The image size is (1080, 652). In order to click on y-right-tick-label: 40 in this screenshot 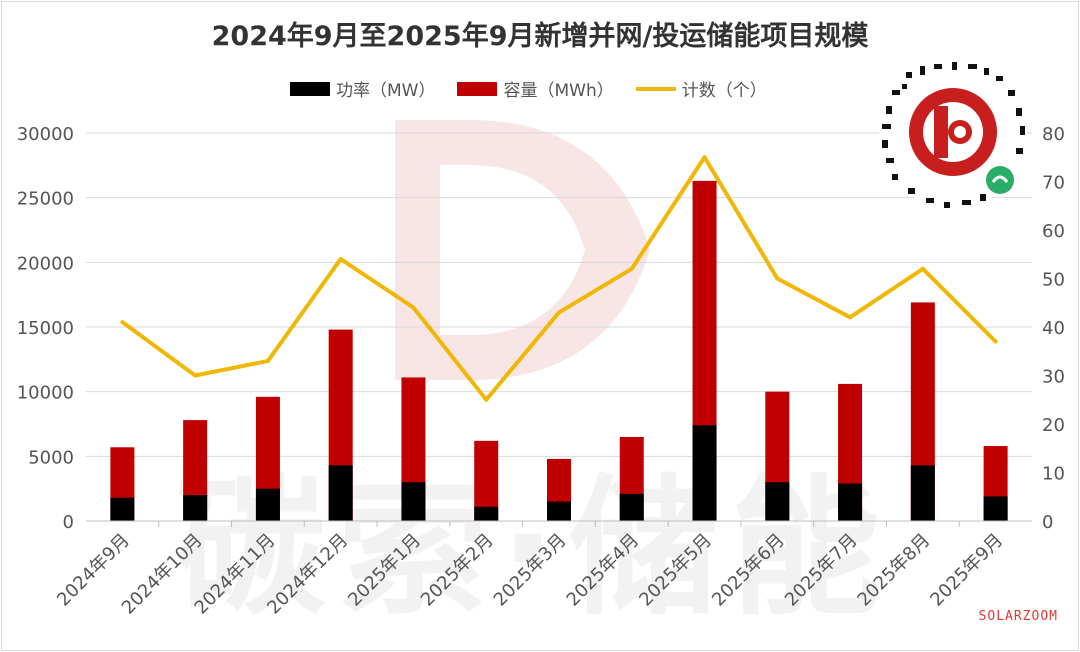, I will do `click(1053, 328)`.